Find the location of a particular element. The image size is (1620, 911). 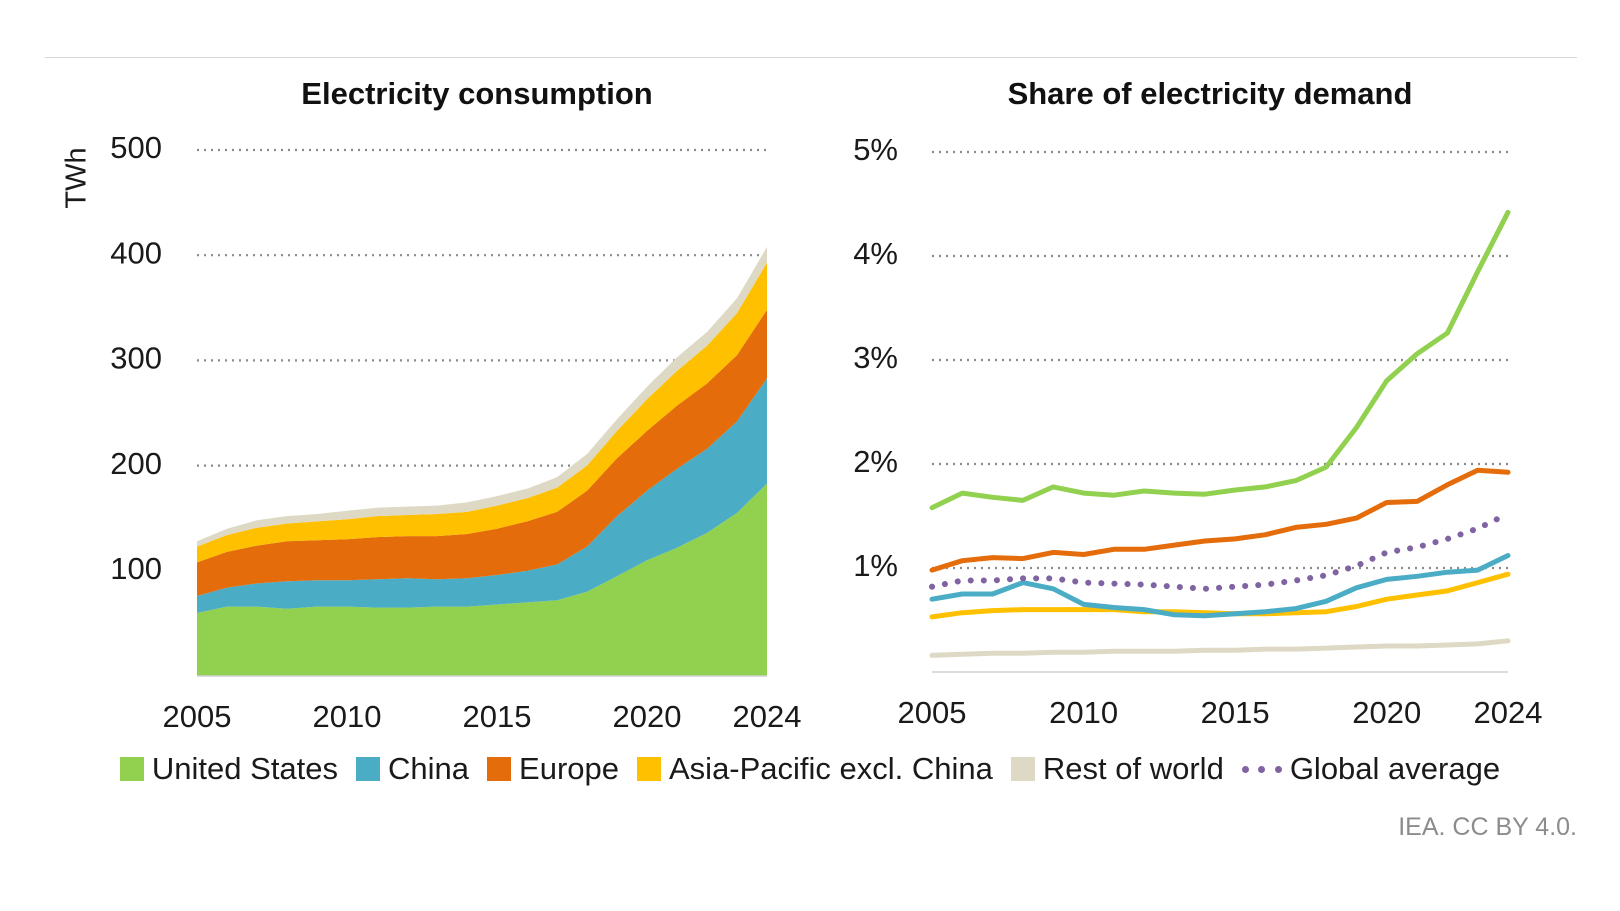

area-asia-pacific is located at coordinates (482, 412).